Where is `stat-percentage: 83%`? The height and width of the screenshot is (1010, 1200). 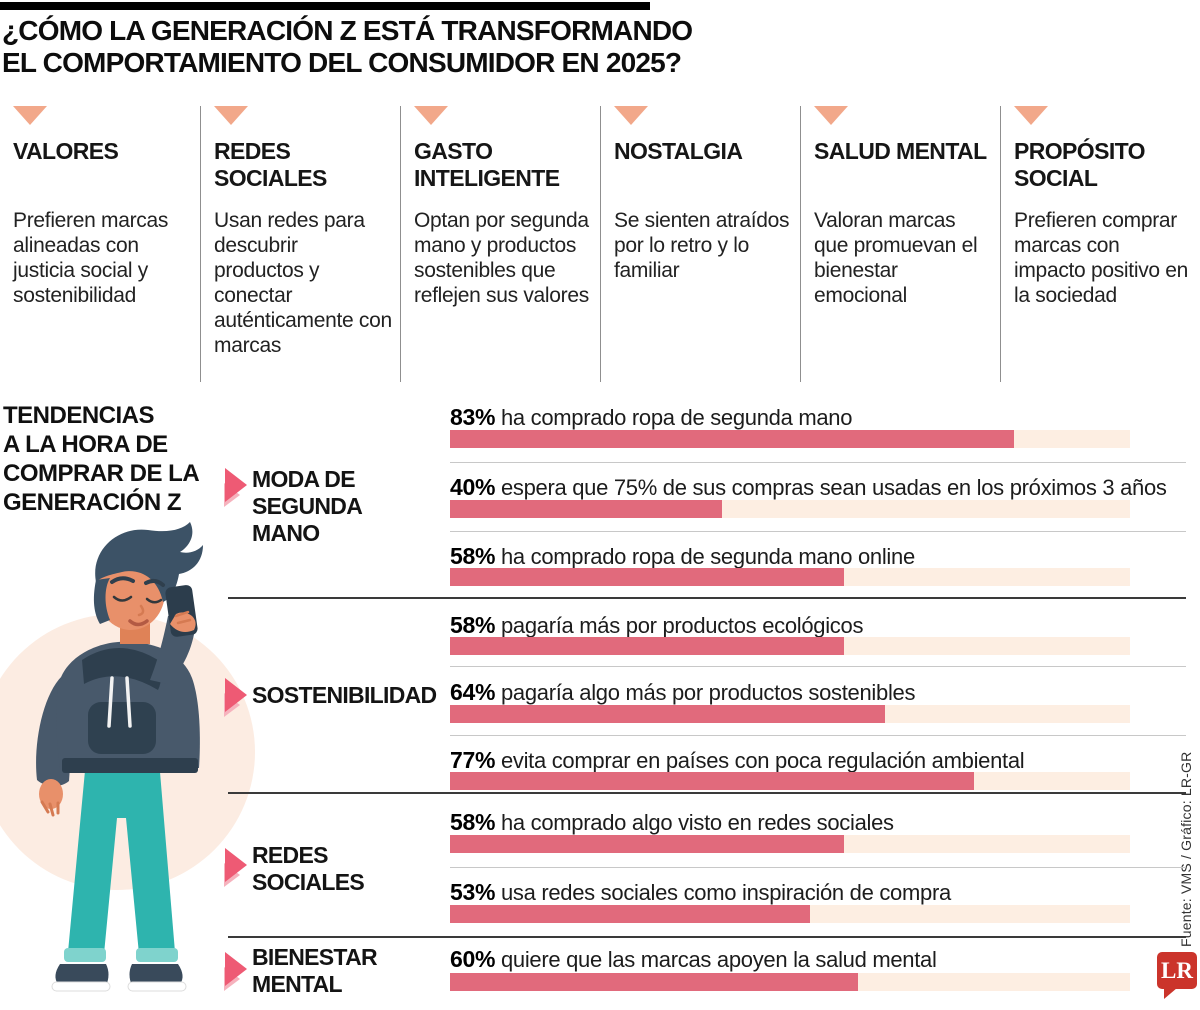
stat-percentage: 83% is located at coordinates (473, 417).